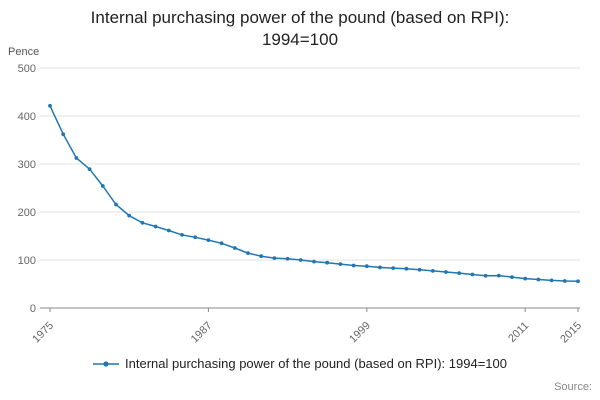 The height and width of the screenshot is (400, 600). Describe the element at coordinates (27, 165) in the screenshot. I see `y-tick-label: 300` at that location.